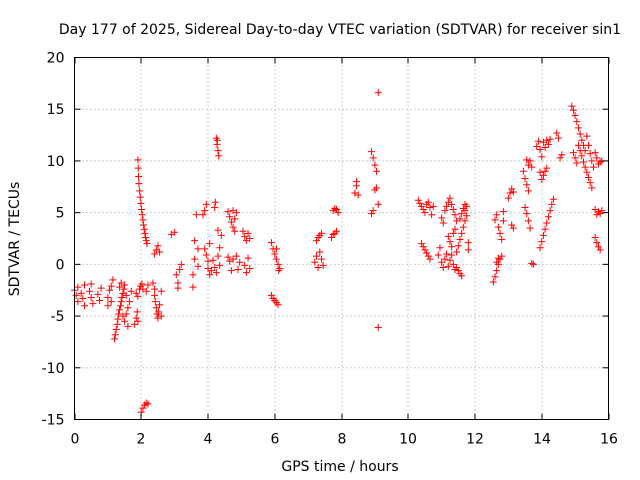 The height and width of the screenshot is (480, 640). What do you see at coordinates (56, 59) in the screenshot?
I see `y-tick-label: 20` at bounding box center [56, 59].